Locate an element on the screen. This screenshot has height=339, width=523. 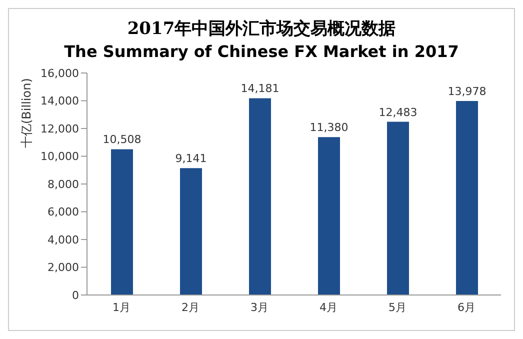
data-label: 13,978 is located at coordinates (467, 91).